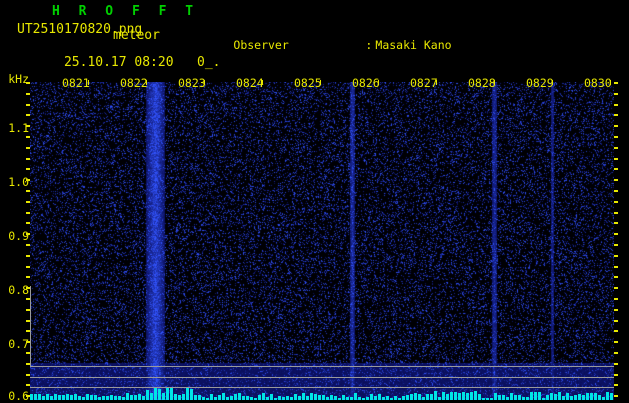  What do you see at coordinates (413, 45) in the screenshot?
I see `info-value: Masaki Kano` at bounding box center [413, 45].